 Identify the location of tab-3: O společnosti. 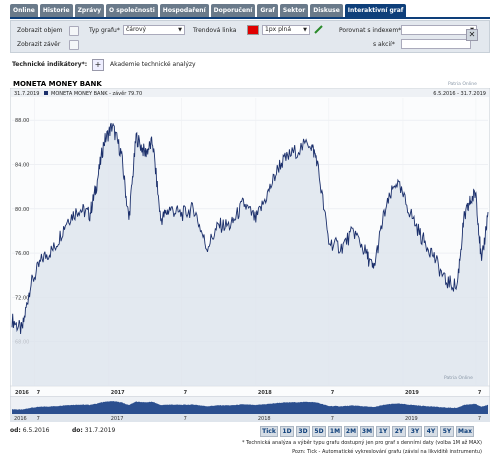
(132, 10).